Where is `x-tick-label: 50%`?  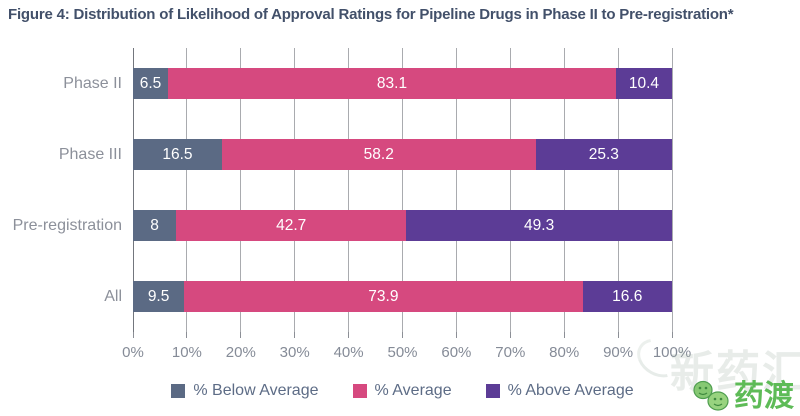
x-tick-label: 50% is located at coordinates (402, 352).